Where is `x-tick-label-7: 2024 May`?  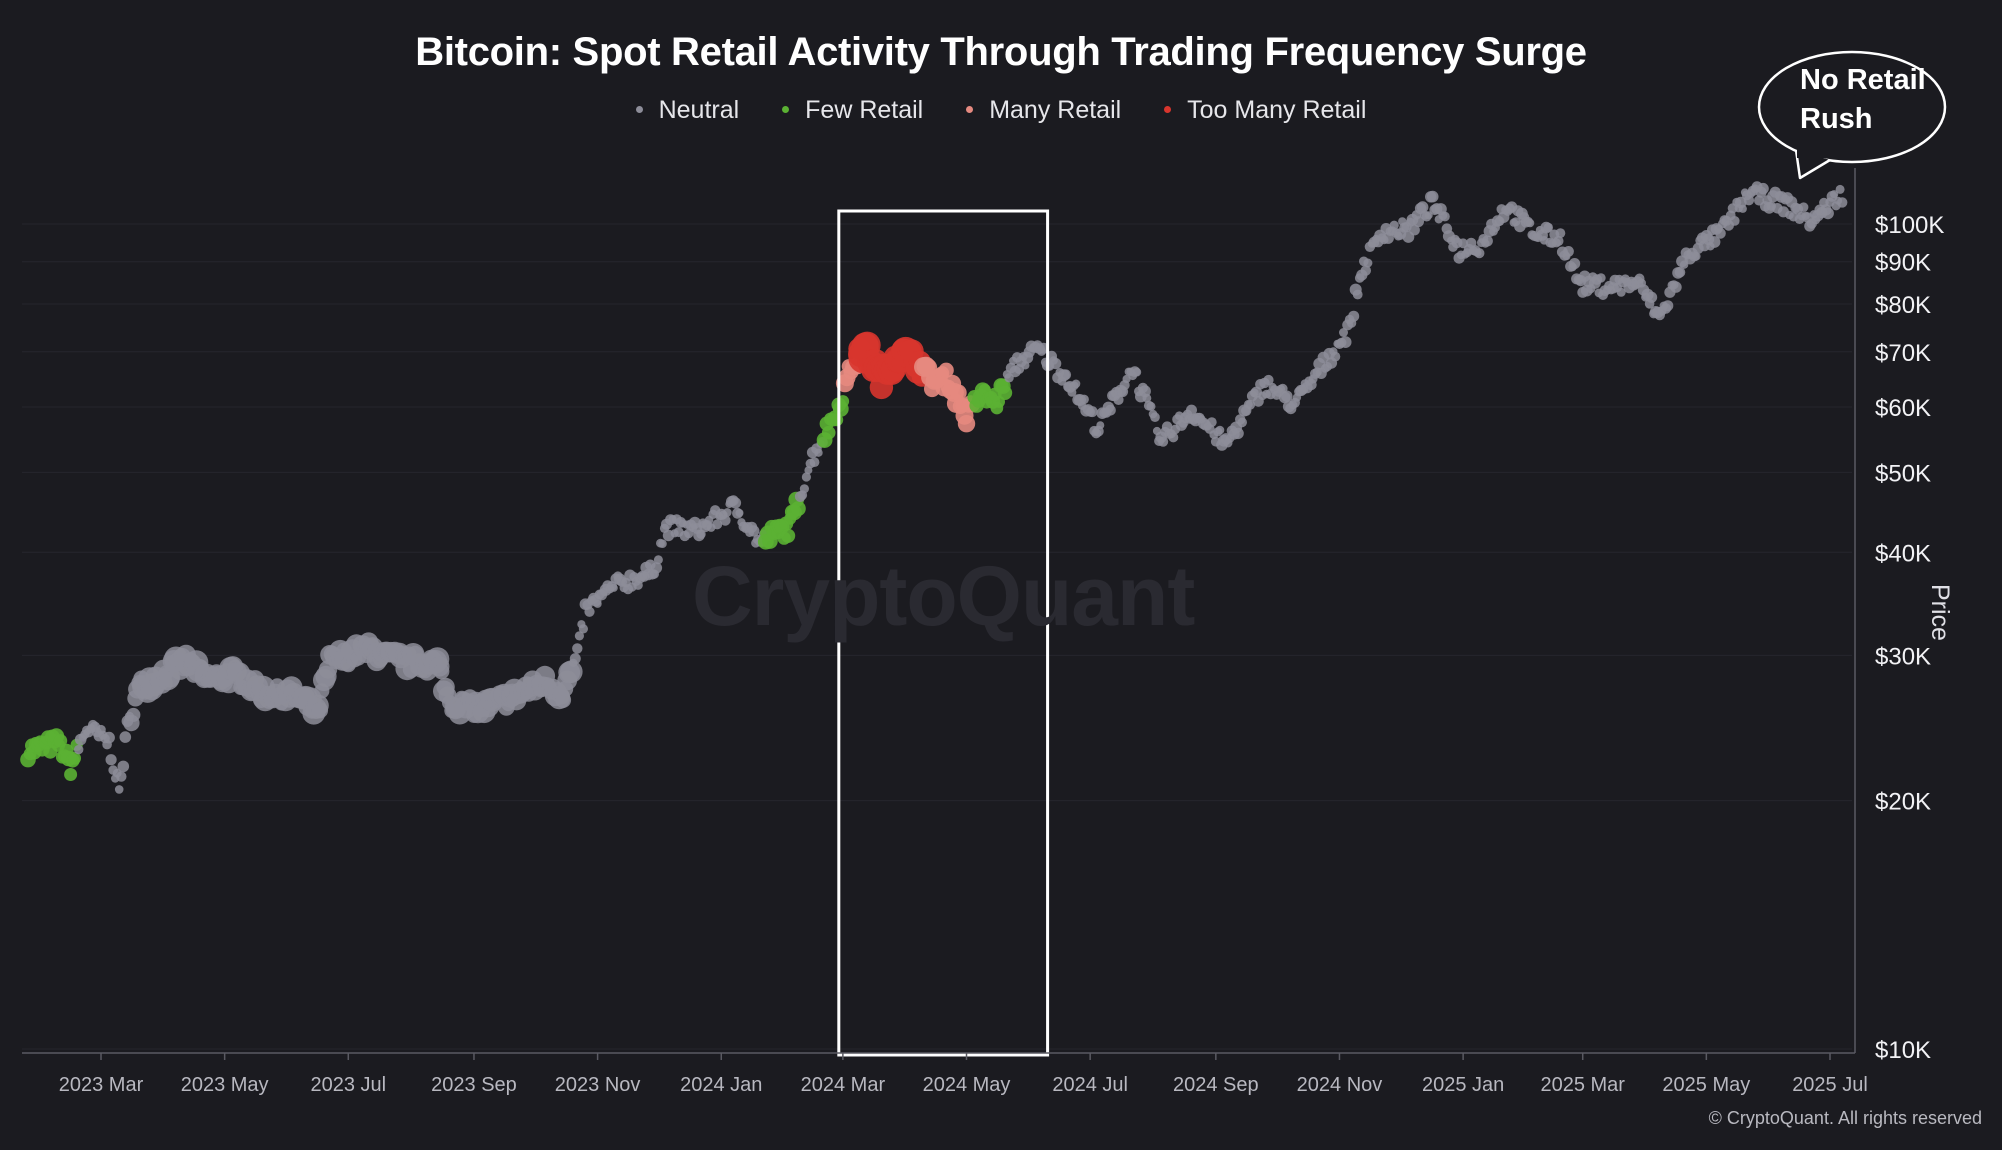
x-tick-label-7: 2024 May is located at coordinates (967, 1085).